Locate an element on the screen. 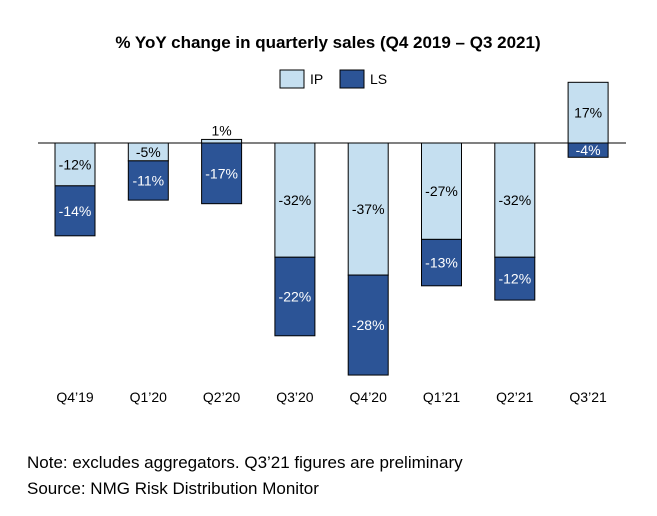  data-label-ip-3: -32% is located at coordinates (295, 200).